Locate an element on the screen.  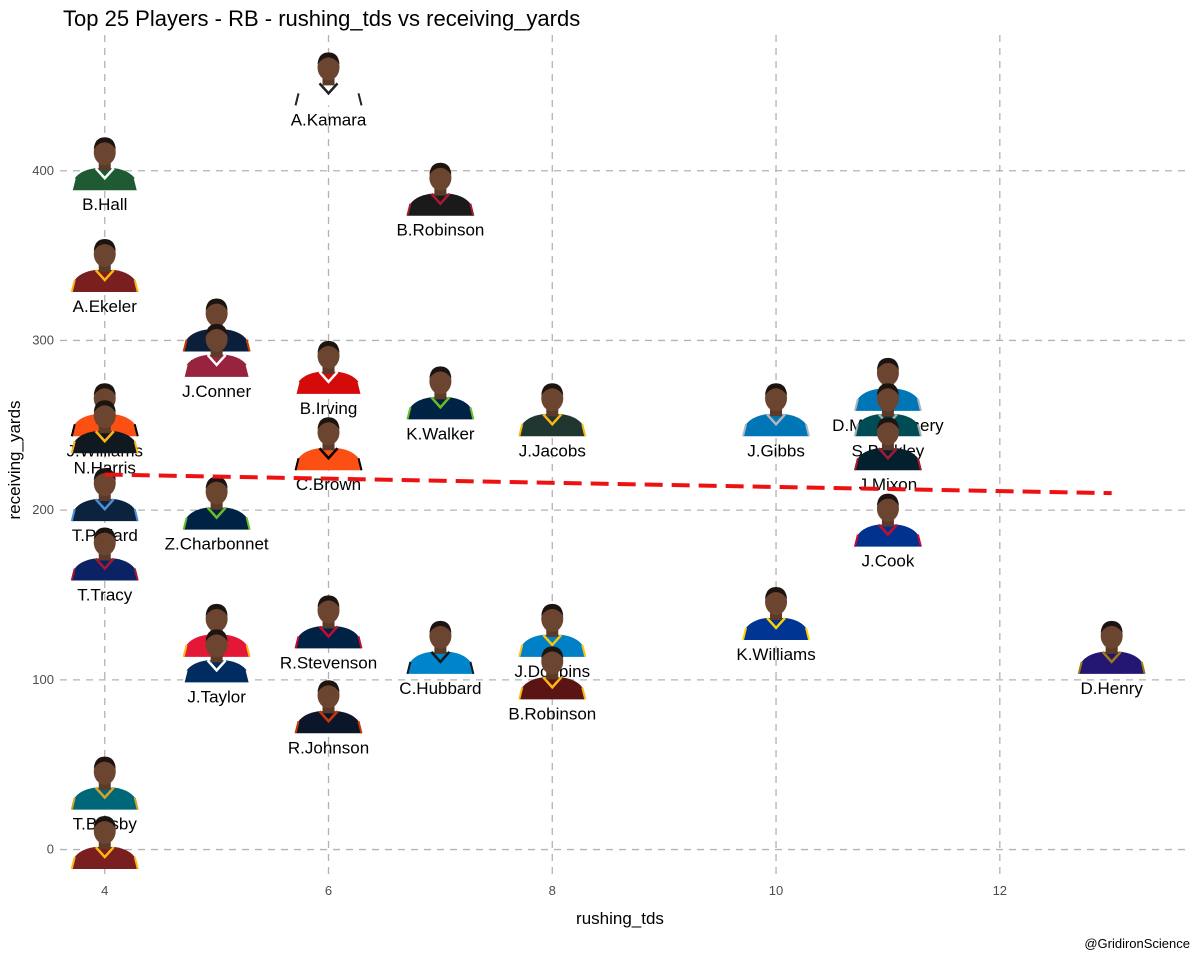
player-point: D.Henry is located at coordinates (1111, 659).